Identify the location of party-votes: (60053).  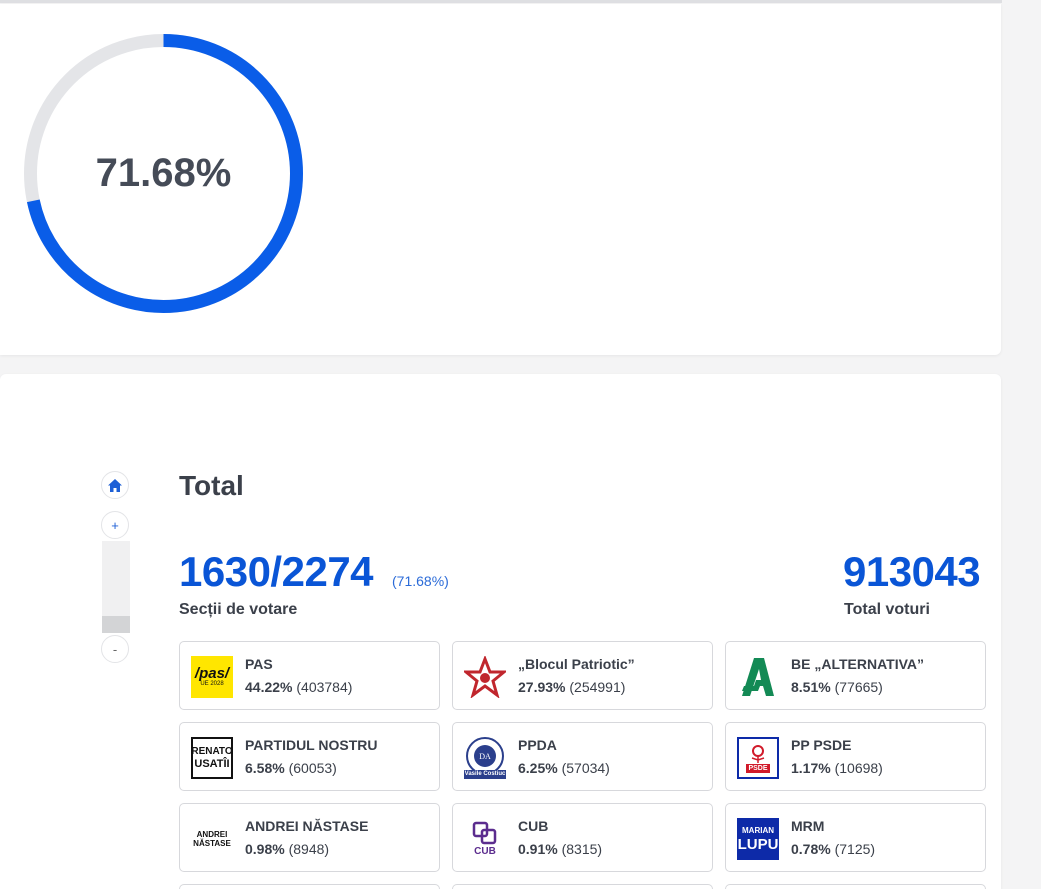
(312, 768).